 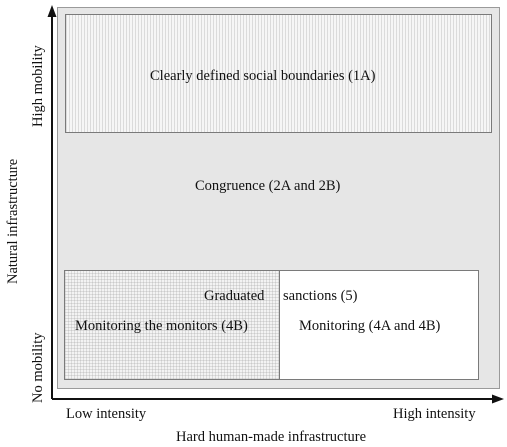 I want to click on congruence-label: Congruence (2A and 2B), so click(x=268, y=186).